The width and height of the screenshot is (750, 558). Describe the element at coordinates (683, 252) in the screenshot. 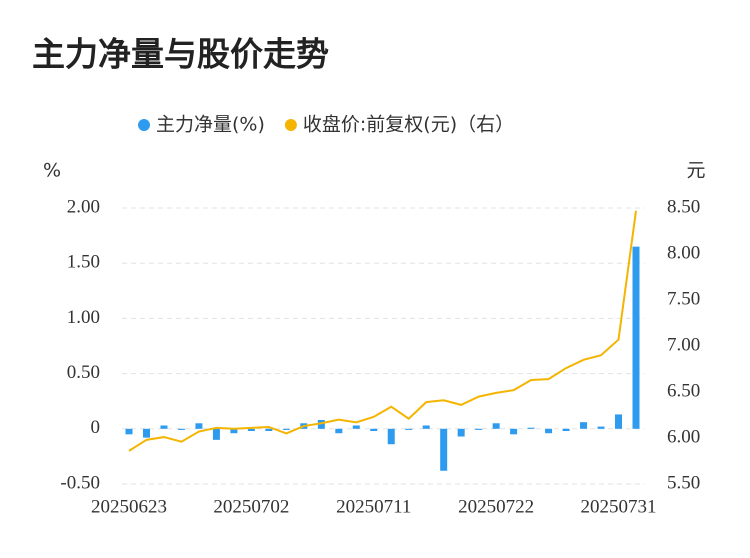

I see `y2-tick-label: 8.00` at that location.